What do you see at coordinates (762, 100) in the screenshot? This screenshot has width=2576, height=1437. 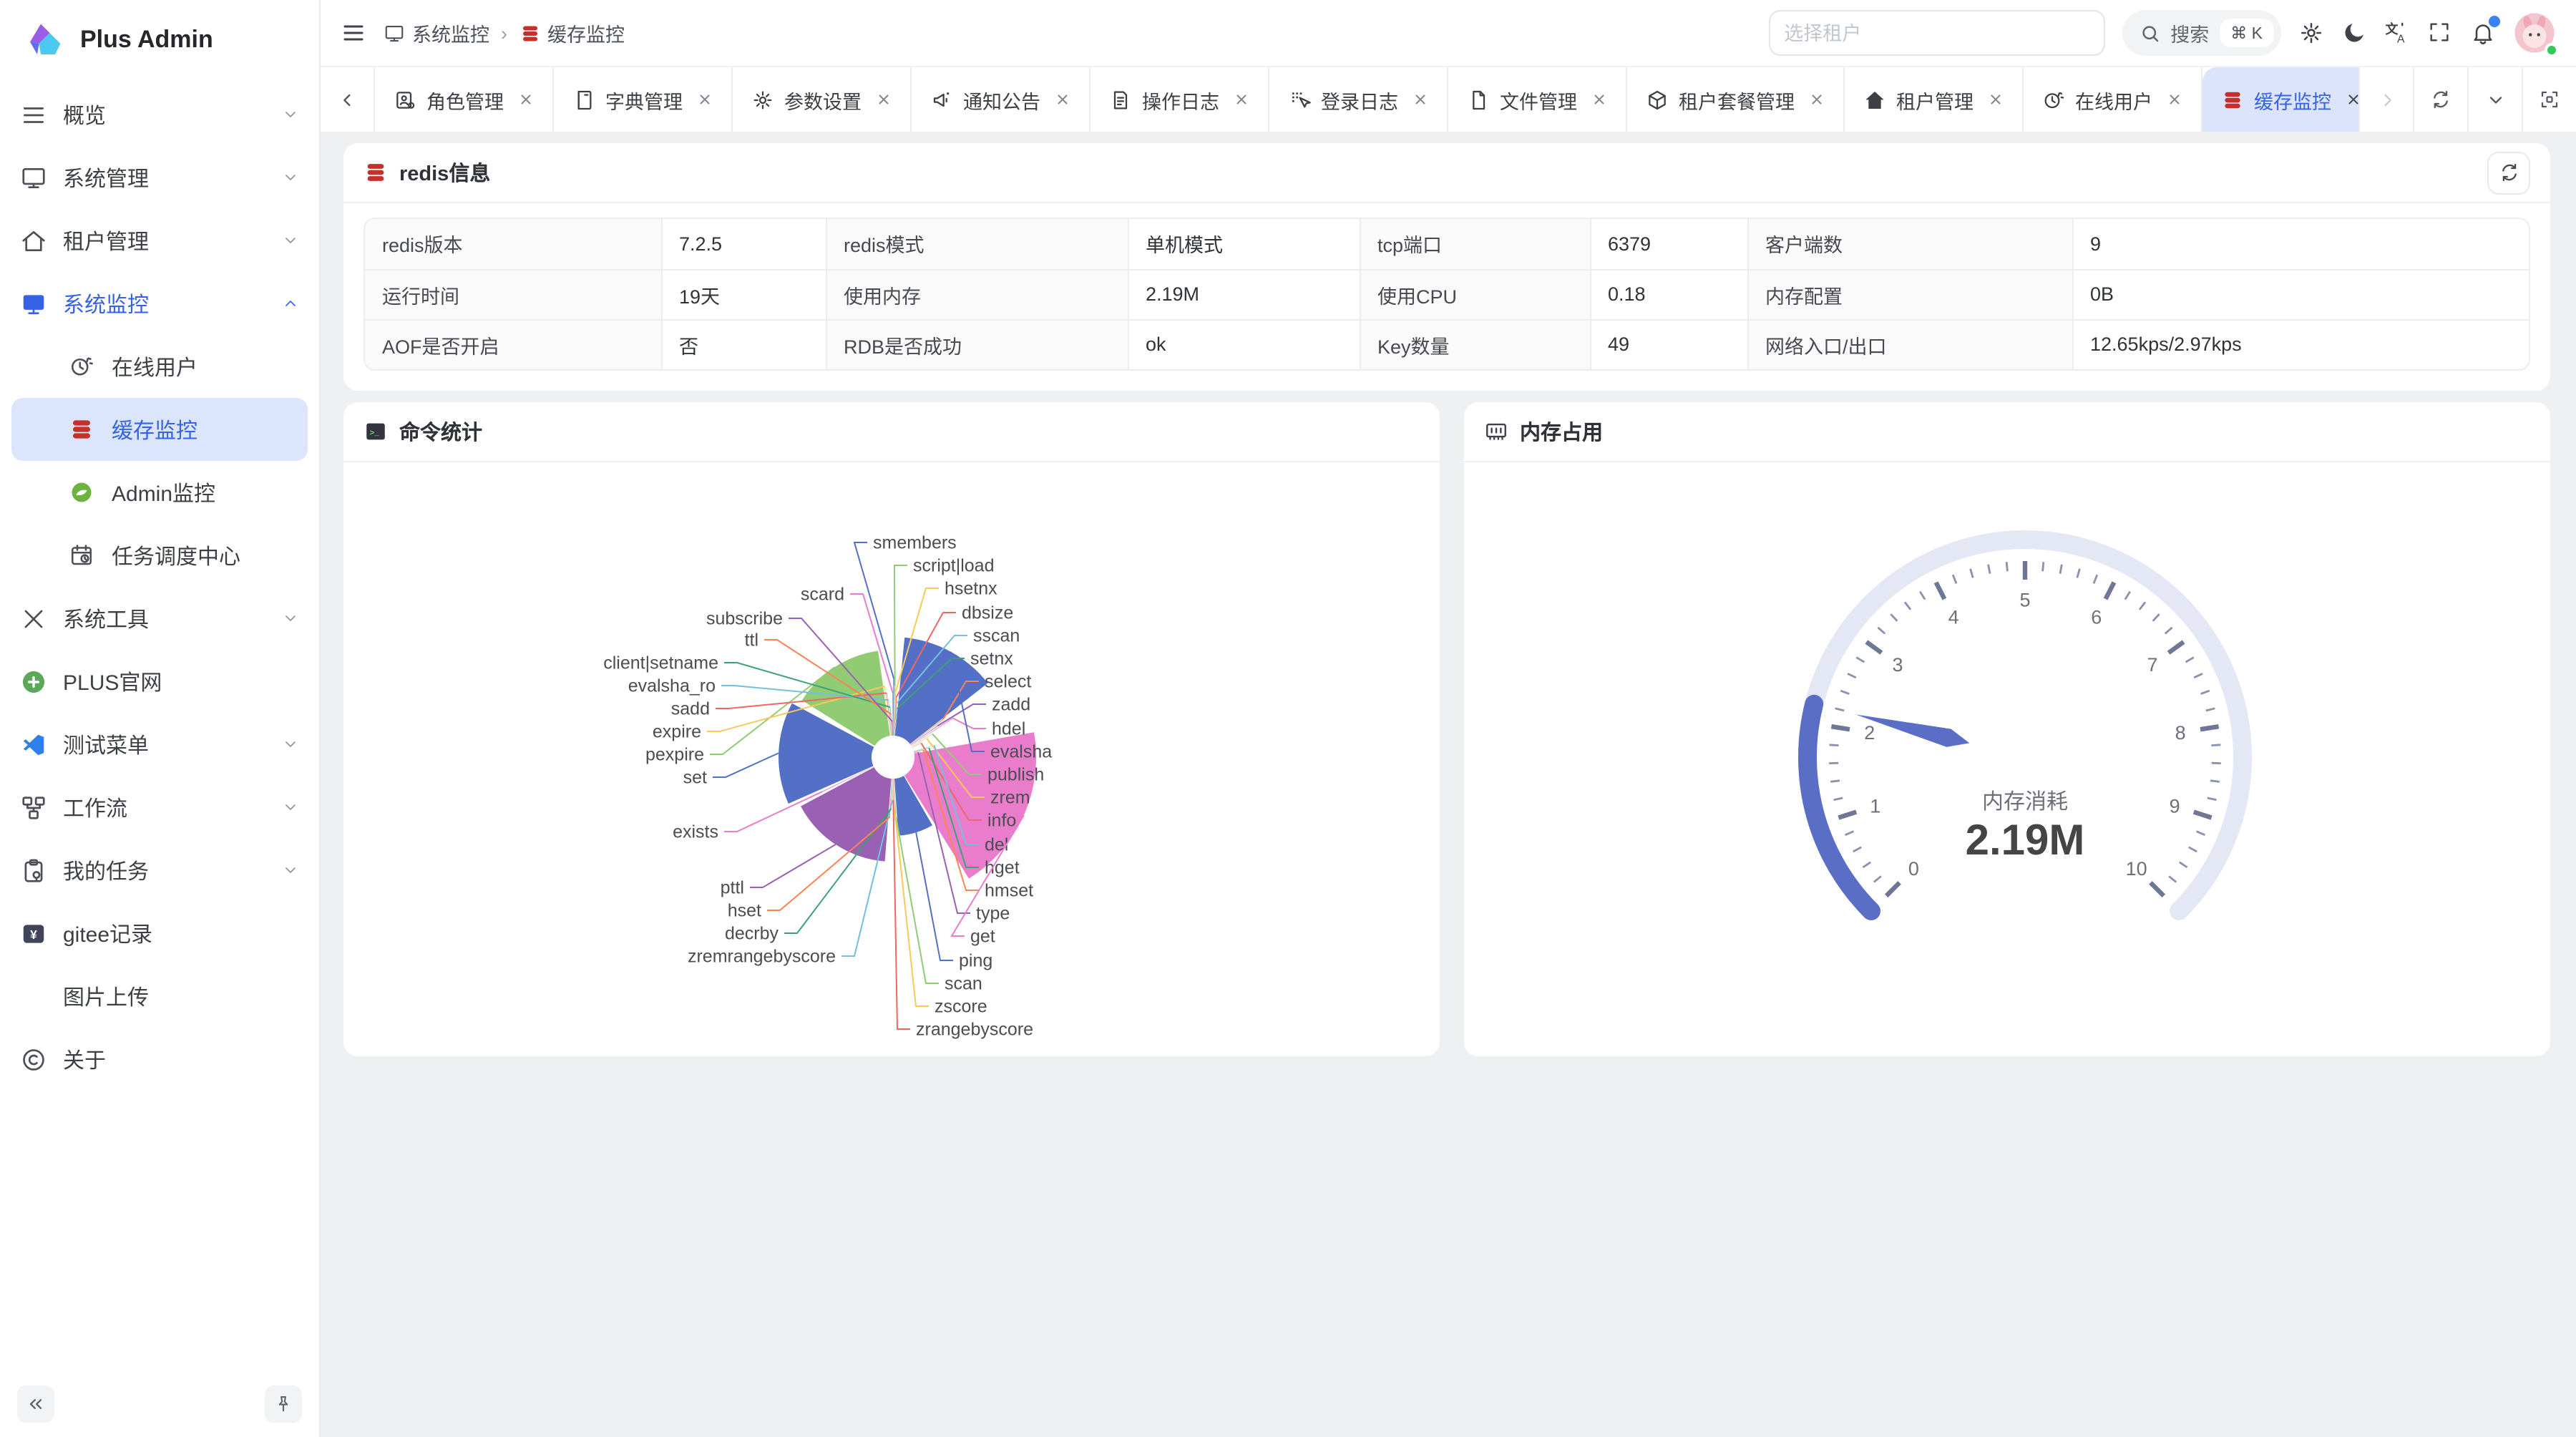 I see `gear-icon` at bounding box center [762, 100].